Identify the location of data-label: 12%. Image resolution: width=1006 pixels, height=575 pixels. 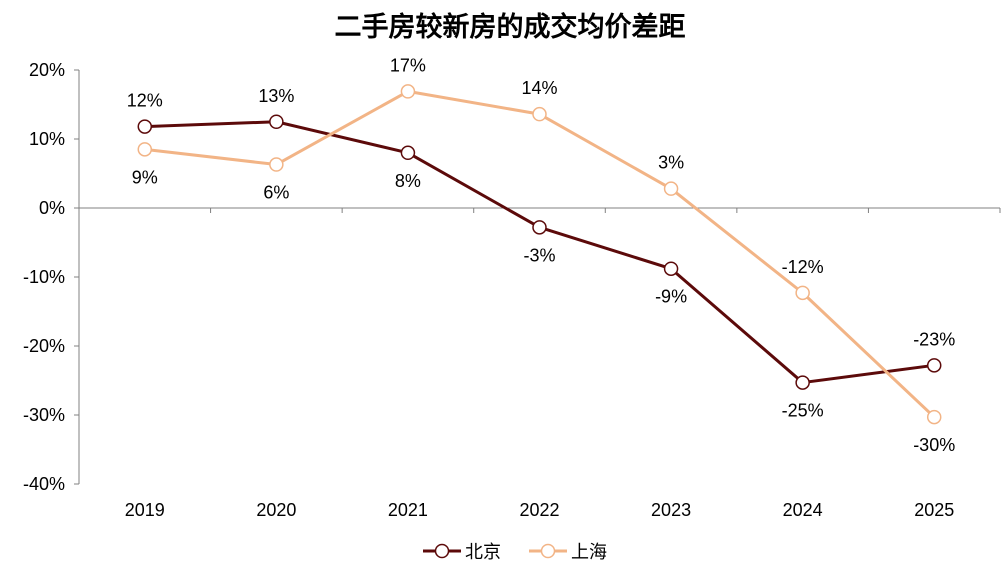
(145, 101).